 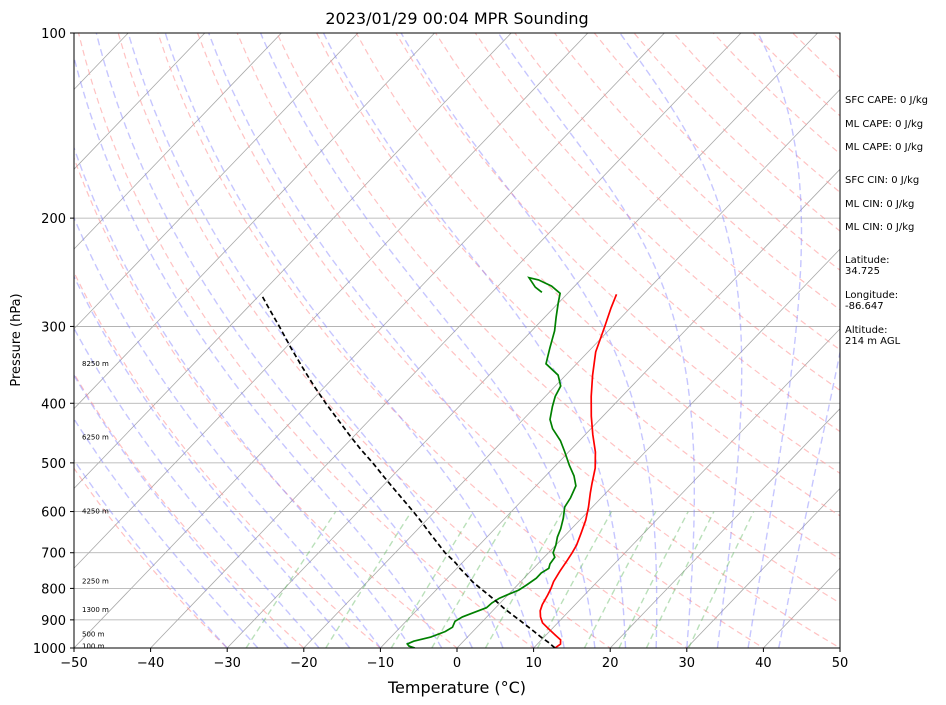 What do you see at coordinates (95, 582) in the screenshot?
I see `height-label: 2250 m` at bounding box center [95, 582].